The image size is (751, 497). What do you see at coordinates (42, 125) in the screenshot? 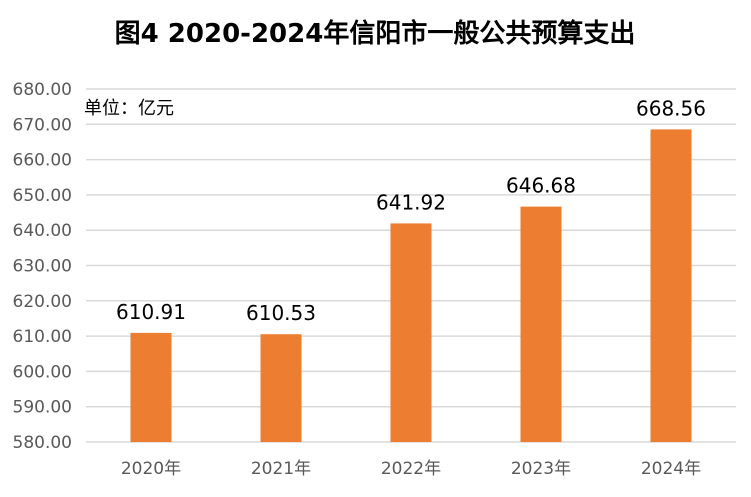
I see `y-tick-label: 670.00` at bounding box center [42, 125].